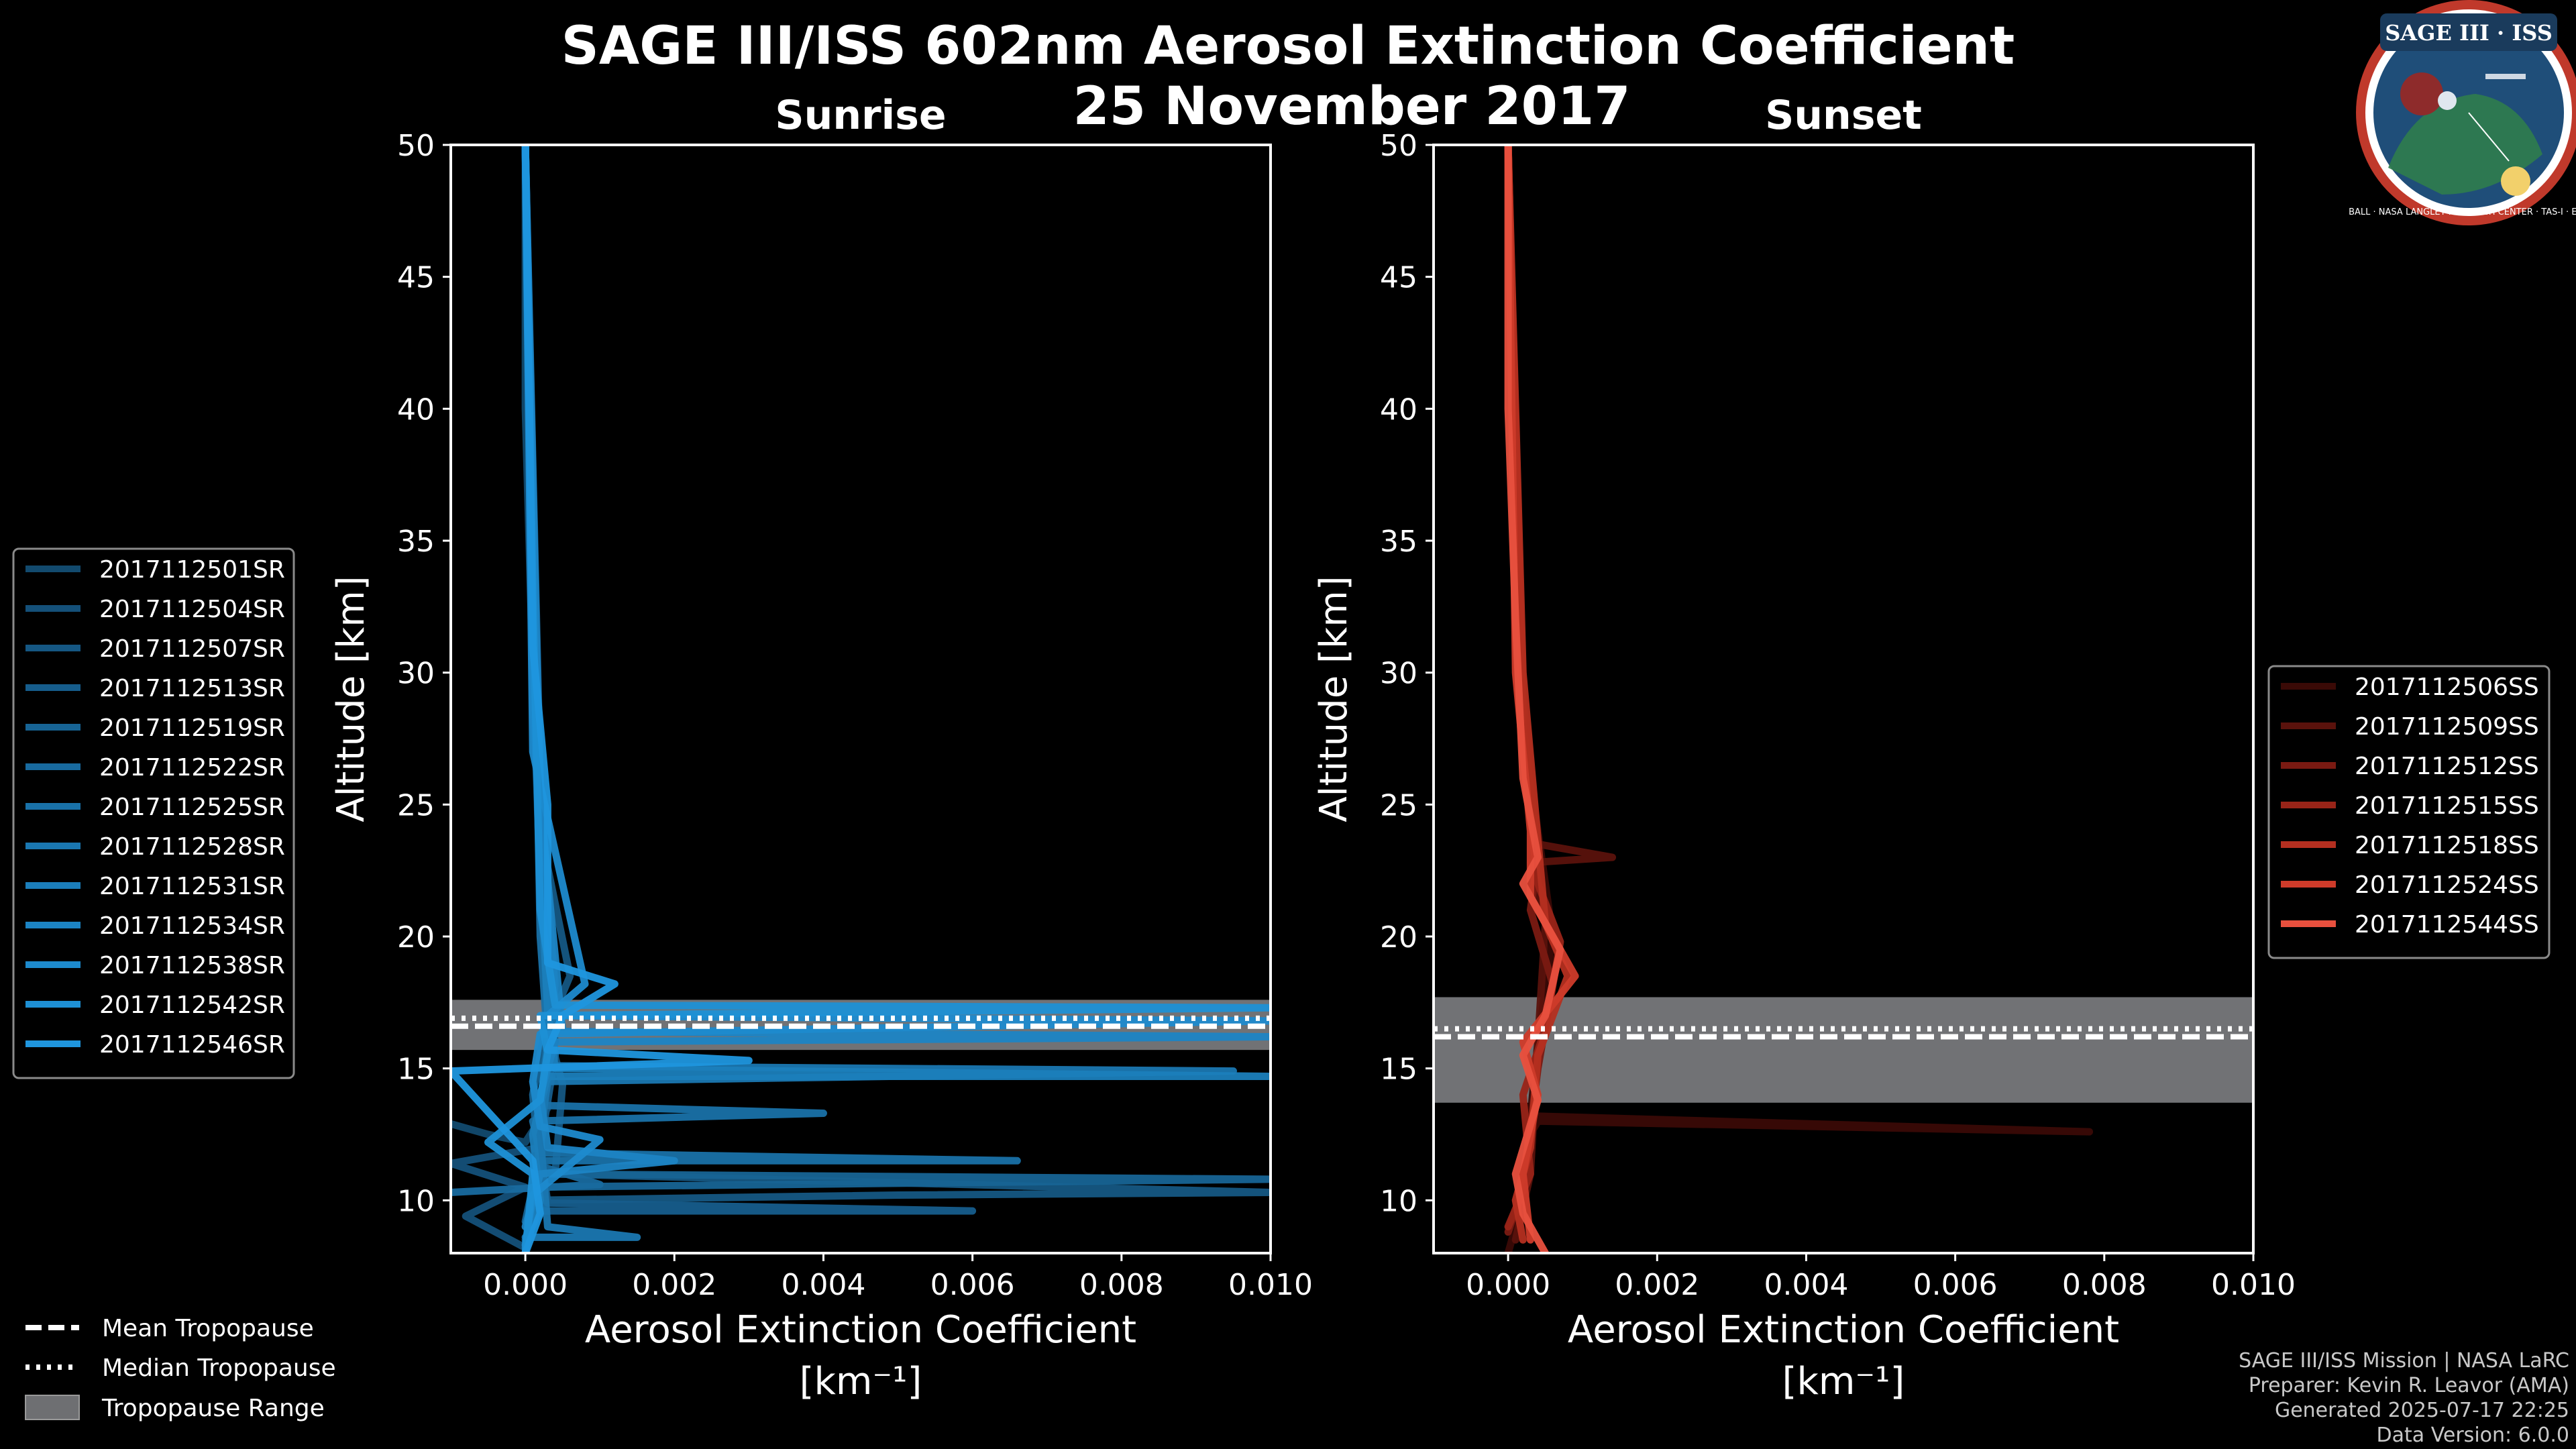  I want to click on credit-preparer: Preparer: Kevin R. Leavor (AMA), so click(2409, 1385).